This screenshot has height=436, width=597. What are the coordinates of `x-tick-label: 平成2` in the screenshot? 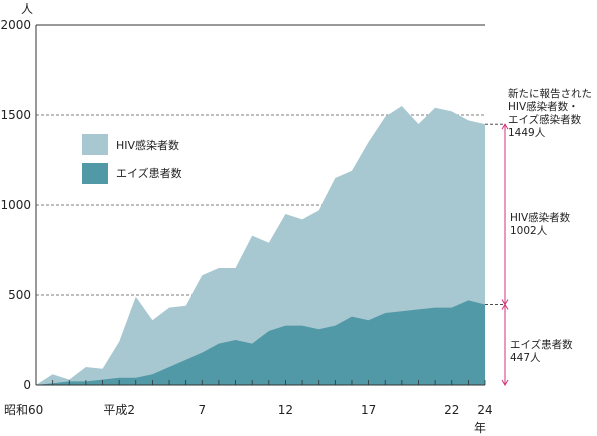 It's located at (119, 410).